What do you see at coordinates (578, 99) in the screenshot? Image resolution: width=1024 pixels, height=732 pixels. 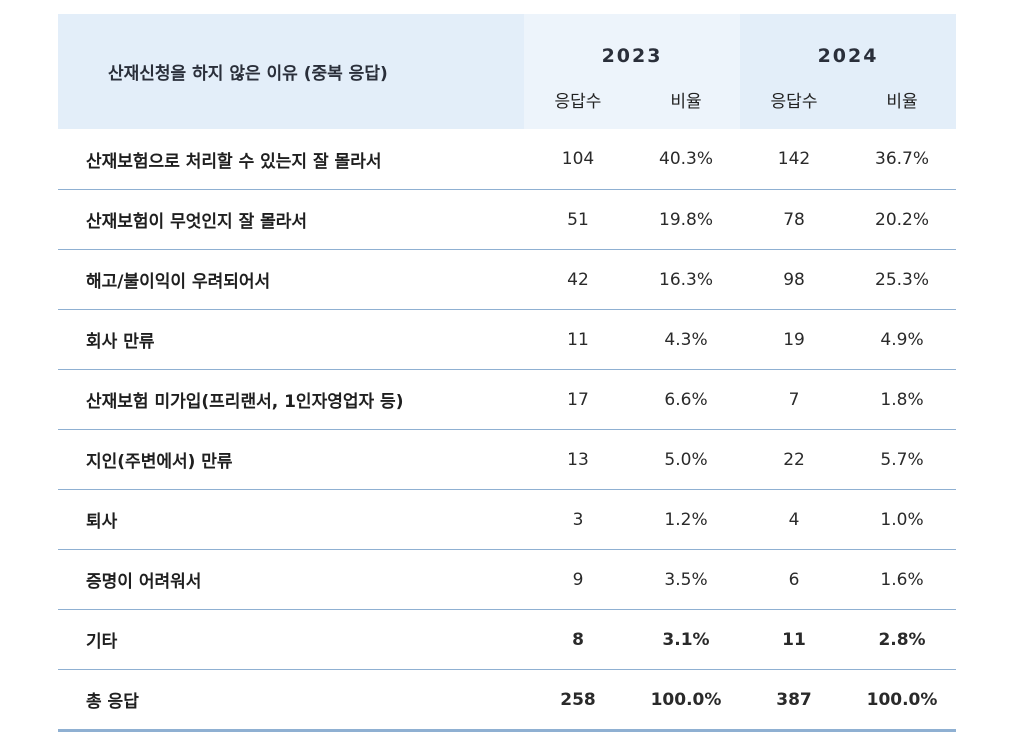 I see `header-count-2023: 응답수` at bounding box center [578, 99].